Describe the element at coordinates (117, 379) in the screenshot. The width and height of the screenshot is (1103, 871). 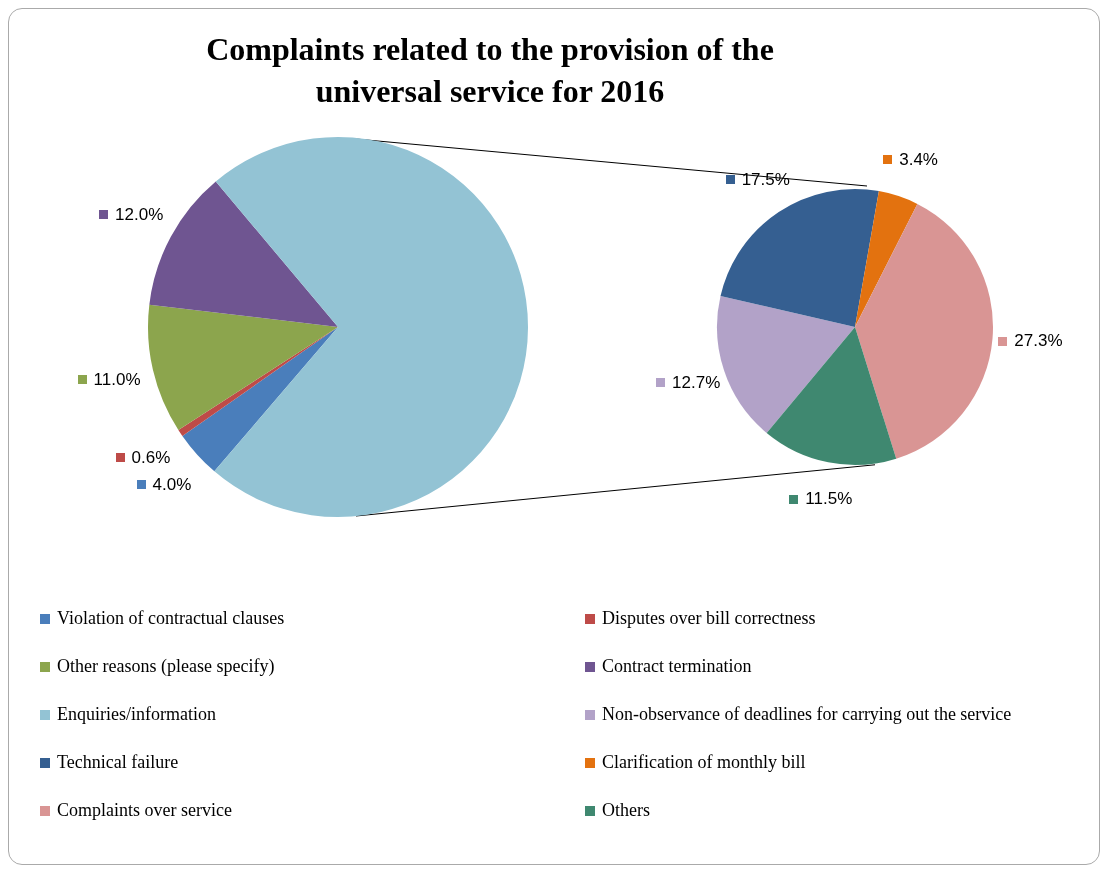
I see `data-label: 11.0%` at that location.